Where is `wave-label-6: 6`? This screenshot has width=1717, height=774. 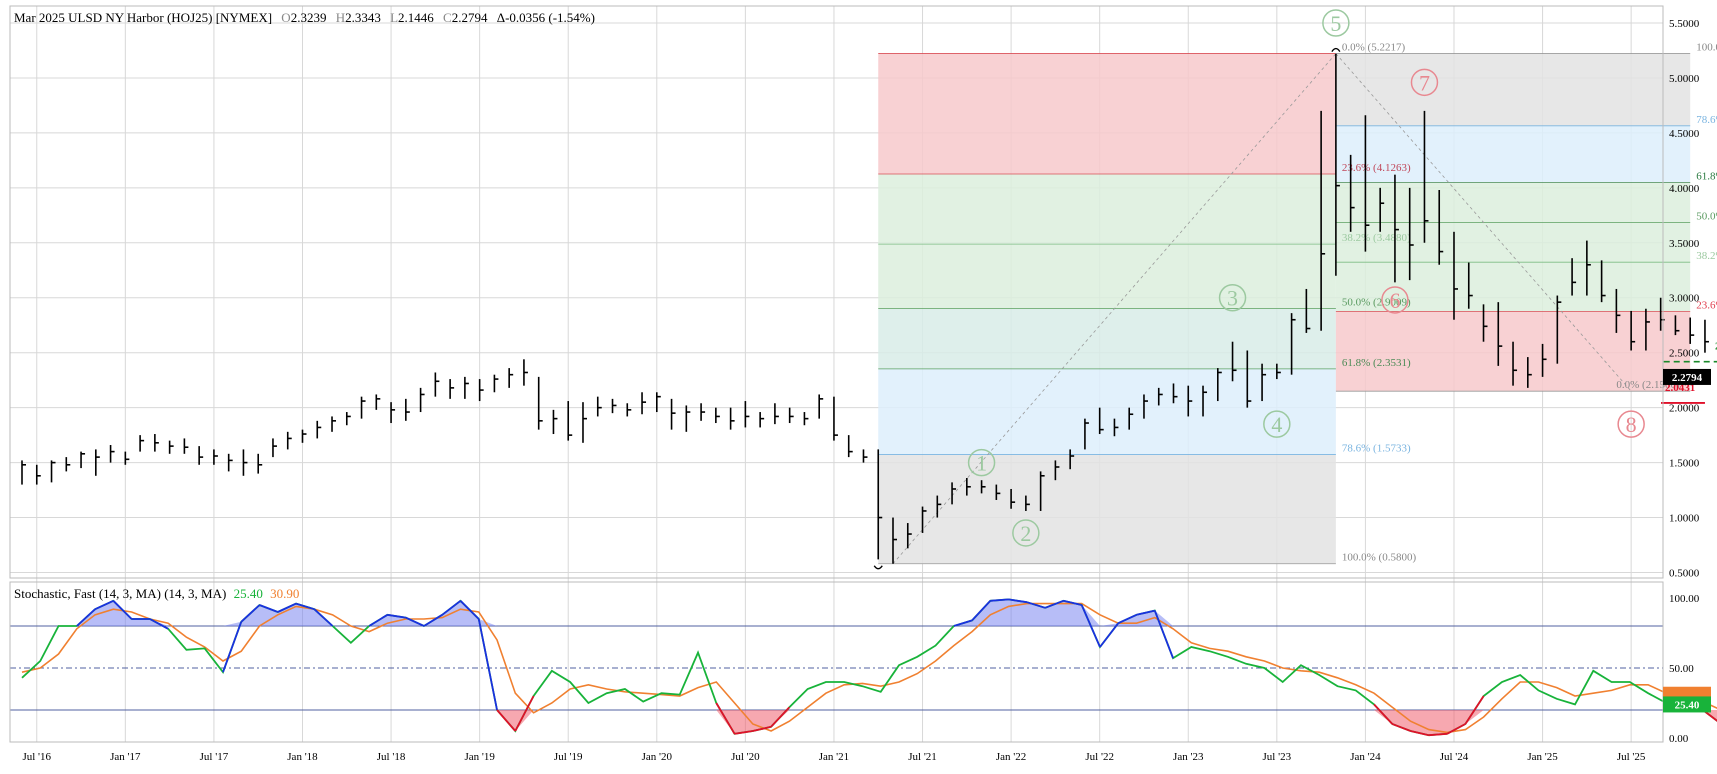 wave-label-6: 6 is located at coordinates (1395, 300).